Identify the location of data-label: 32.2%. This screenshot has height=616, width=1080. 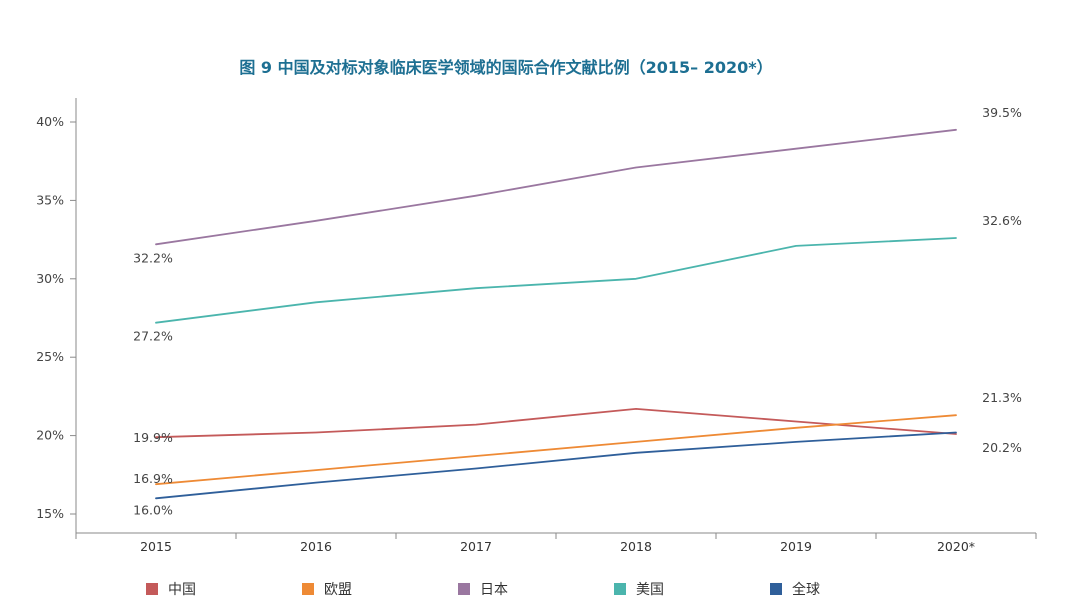
(153, 257).